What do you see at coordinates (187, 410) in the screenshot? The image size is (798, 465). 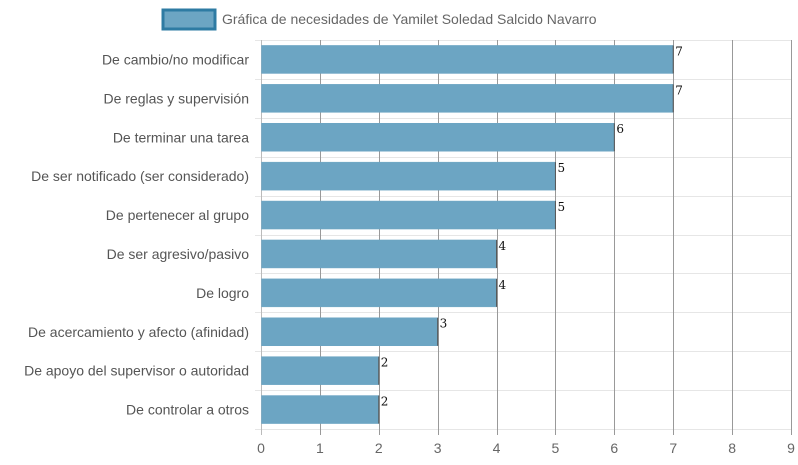 I see `category-label: De controlar a otros` at bounding box center [187, 410].